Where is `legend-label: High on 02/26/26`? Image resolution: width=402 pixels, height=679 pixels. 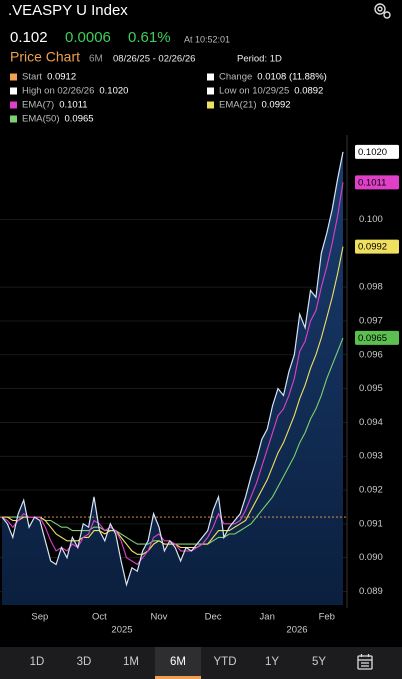
legend-label: High on 02/26/26 is located at coordinates (58, 91).